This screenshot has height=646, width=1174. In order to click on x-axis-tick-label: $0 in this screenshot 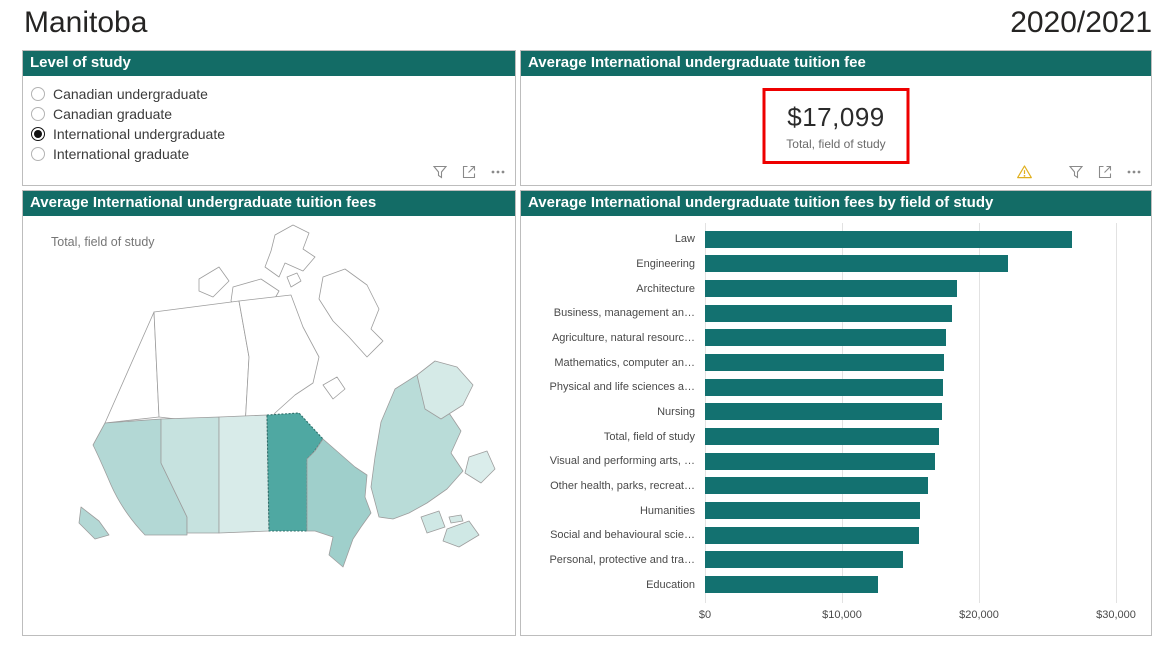, I will do `click(705, 615)`.